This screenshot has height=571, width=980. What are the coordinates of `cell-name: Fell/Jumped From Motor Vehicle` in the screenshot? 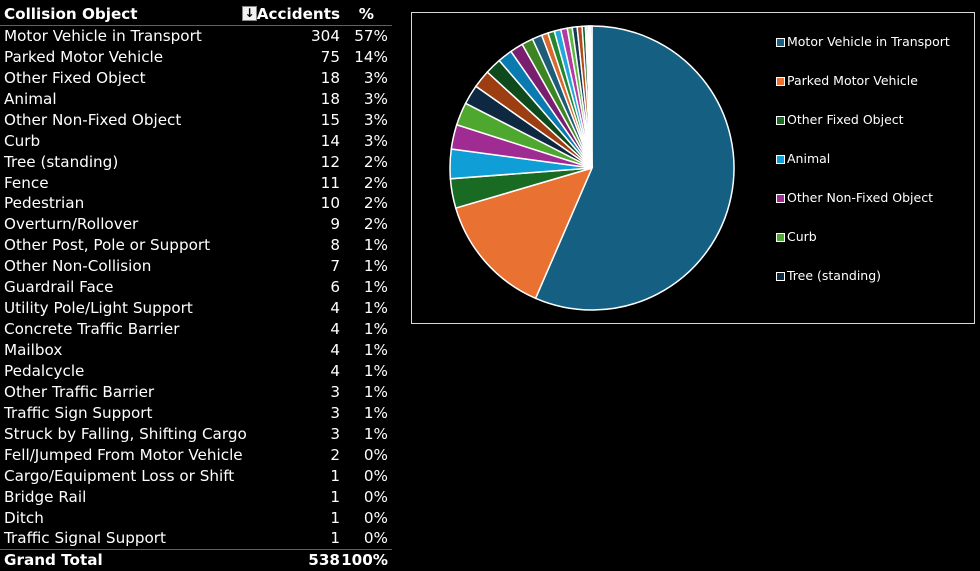 It's located at (123, 454).